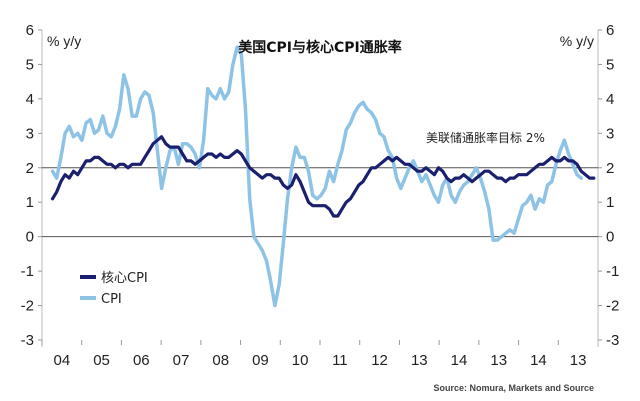  I want to click on left-tick-label: 1, so click(30, 202).